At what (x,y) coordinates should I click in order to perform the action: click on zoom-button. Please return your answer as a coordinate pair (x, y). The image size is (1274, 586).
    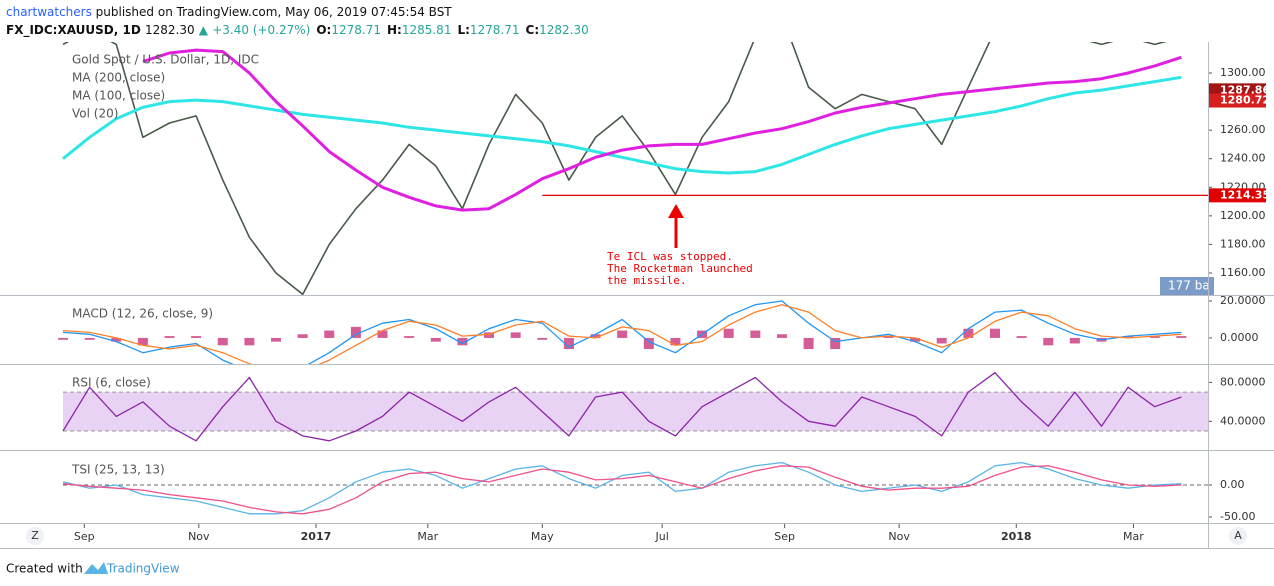
    Looking at the image, I should click on (35, 536).